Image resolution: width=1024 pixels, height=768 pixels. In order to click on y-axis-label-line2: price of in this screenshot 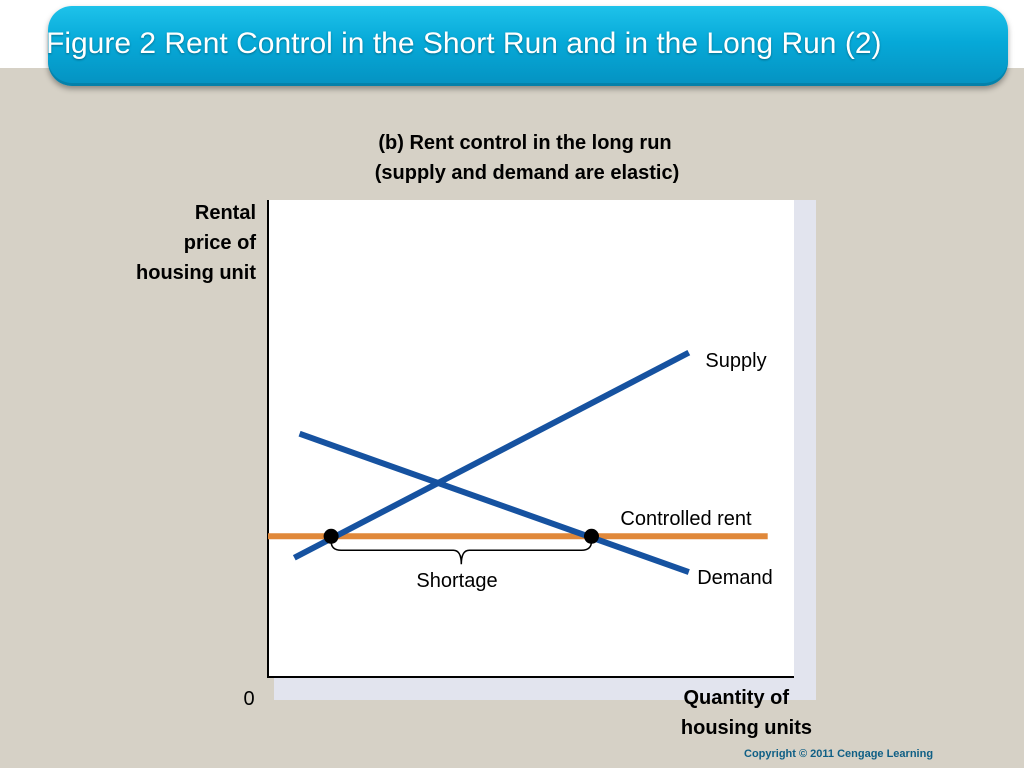, I will do `click(220, 243)`.